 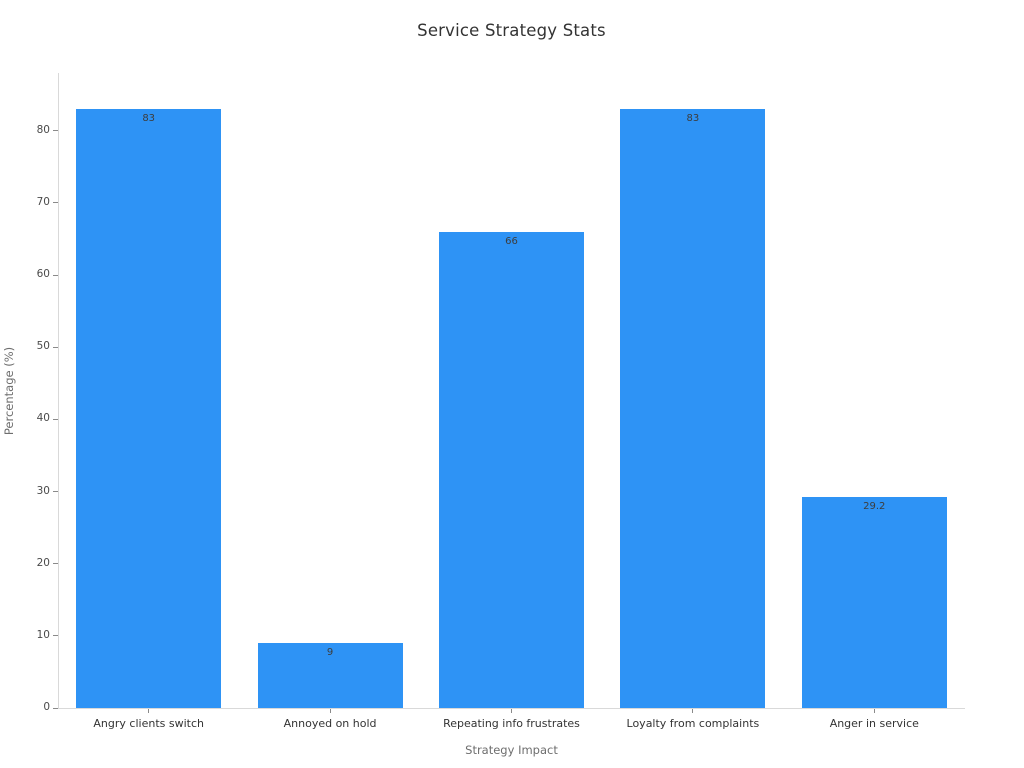 What do you see at coordinates (43, 274) in the screenshot?
I see `y-axis-tick-label: 60` at bounding box center [43, 274].